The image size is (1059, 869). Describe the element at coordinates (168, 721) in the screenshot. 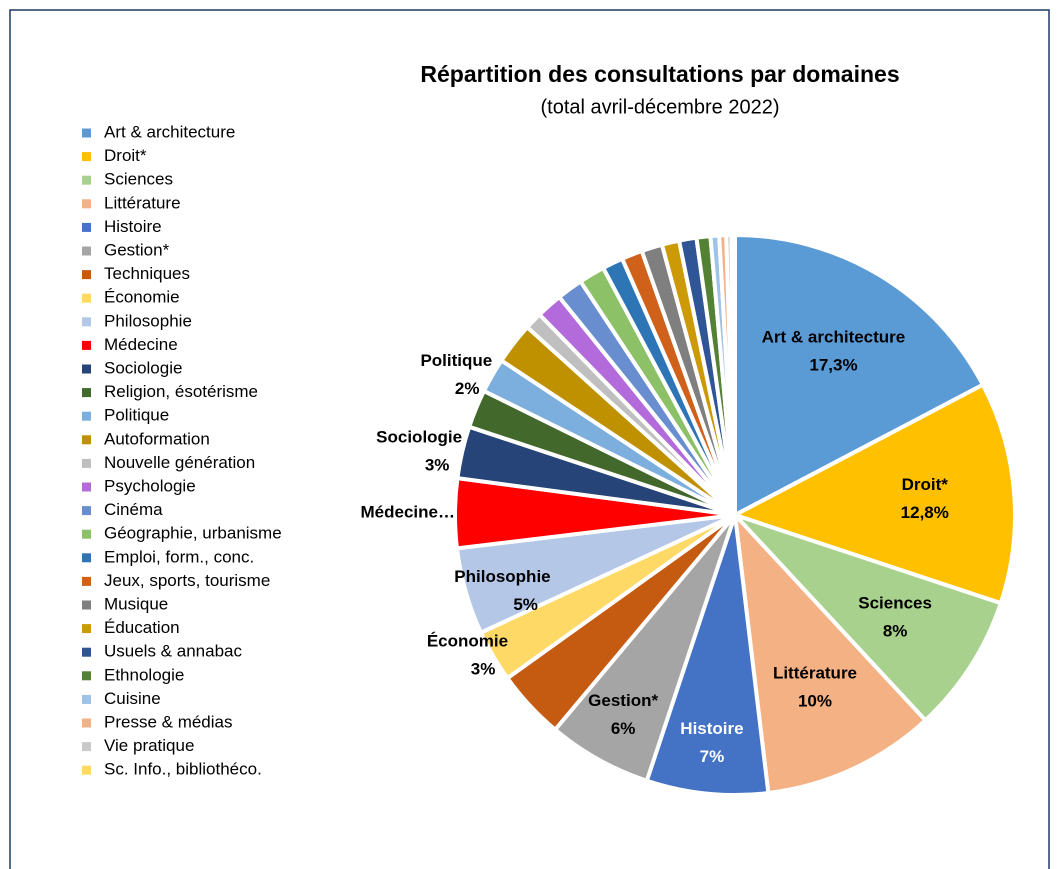

I see `legend-label: Presse & médias` at that location.